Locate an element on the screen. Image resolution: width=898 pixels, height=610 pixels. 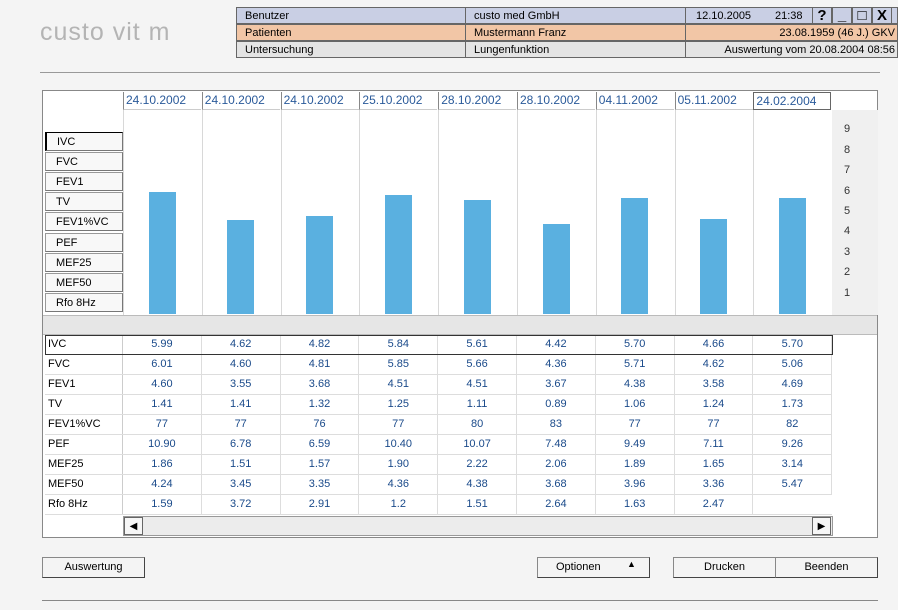
header-info: 12.10.2005 is located at coordinates (791, 15).